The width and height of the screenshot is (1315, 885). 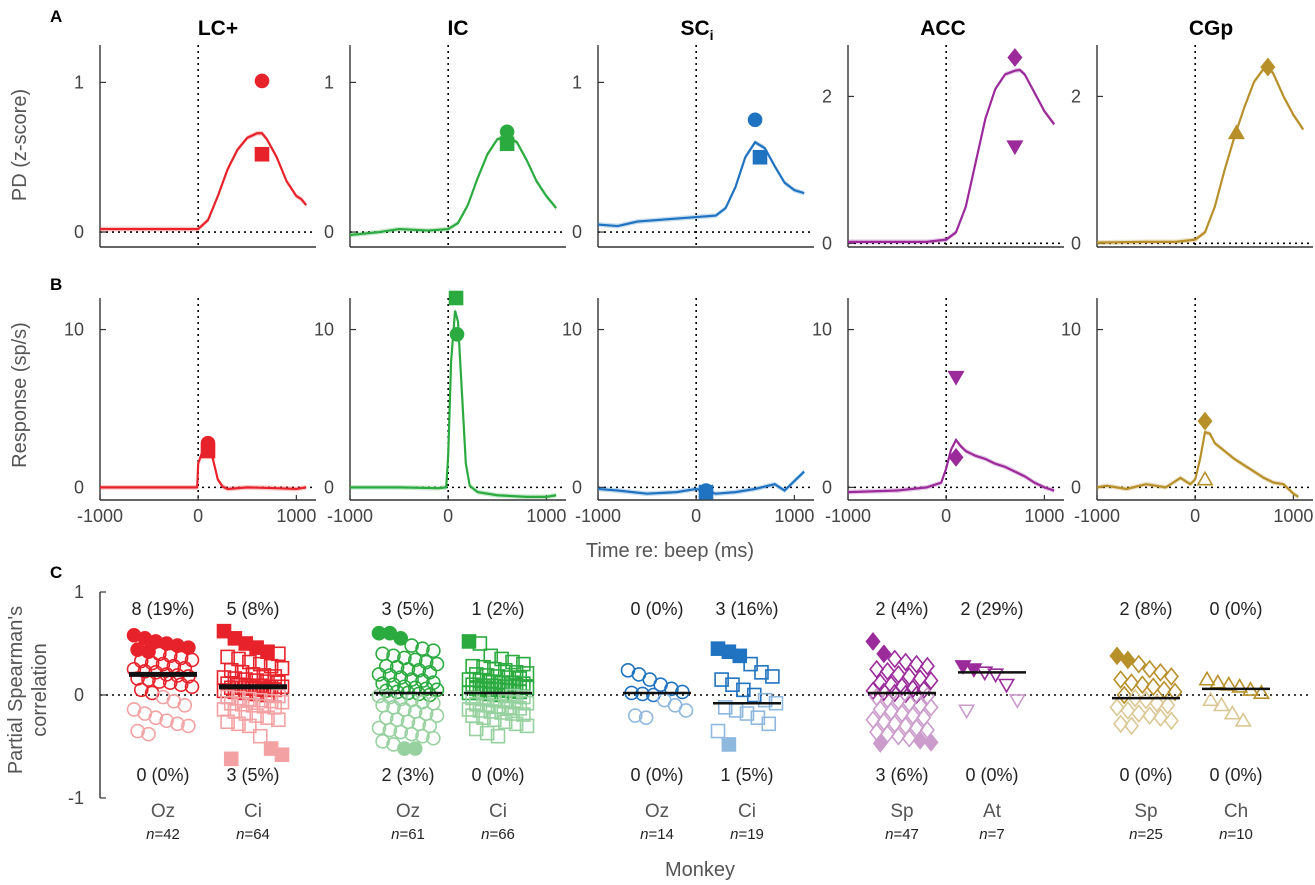 I want to click on top-count-label: 5 (8%), so click(x=252, y=609).